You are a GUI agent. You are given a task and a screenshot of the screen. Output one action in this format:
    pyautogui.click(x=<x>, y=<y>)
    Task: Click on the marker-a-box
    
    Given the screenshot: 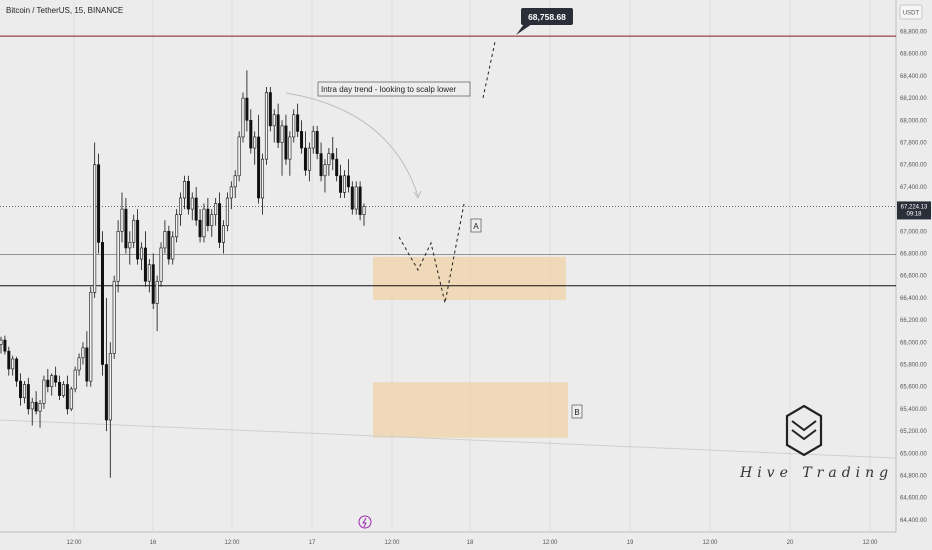 What is the action you would take?
    pyautogui.click(x=476, y=225)
    